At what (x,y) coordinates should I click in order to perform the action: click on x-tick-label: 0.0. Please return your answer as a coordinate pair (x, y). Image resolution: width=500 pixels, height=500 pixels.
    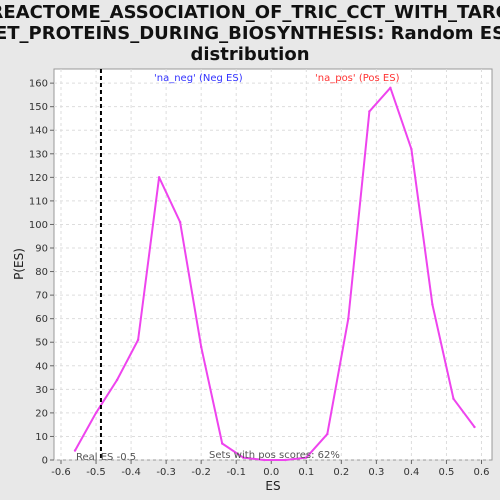
    Looking at the image, I should click on (271, 472).